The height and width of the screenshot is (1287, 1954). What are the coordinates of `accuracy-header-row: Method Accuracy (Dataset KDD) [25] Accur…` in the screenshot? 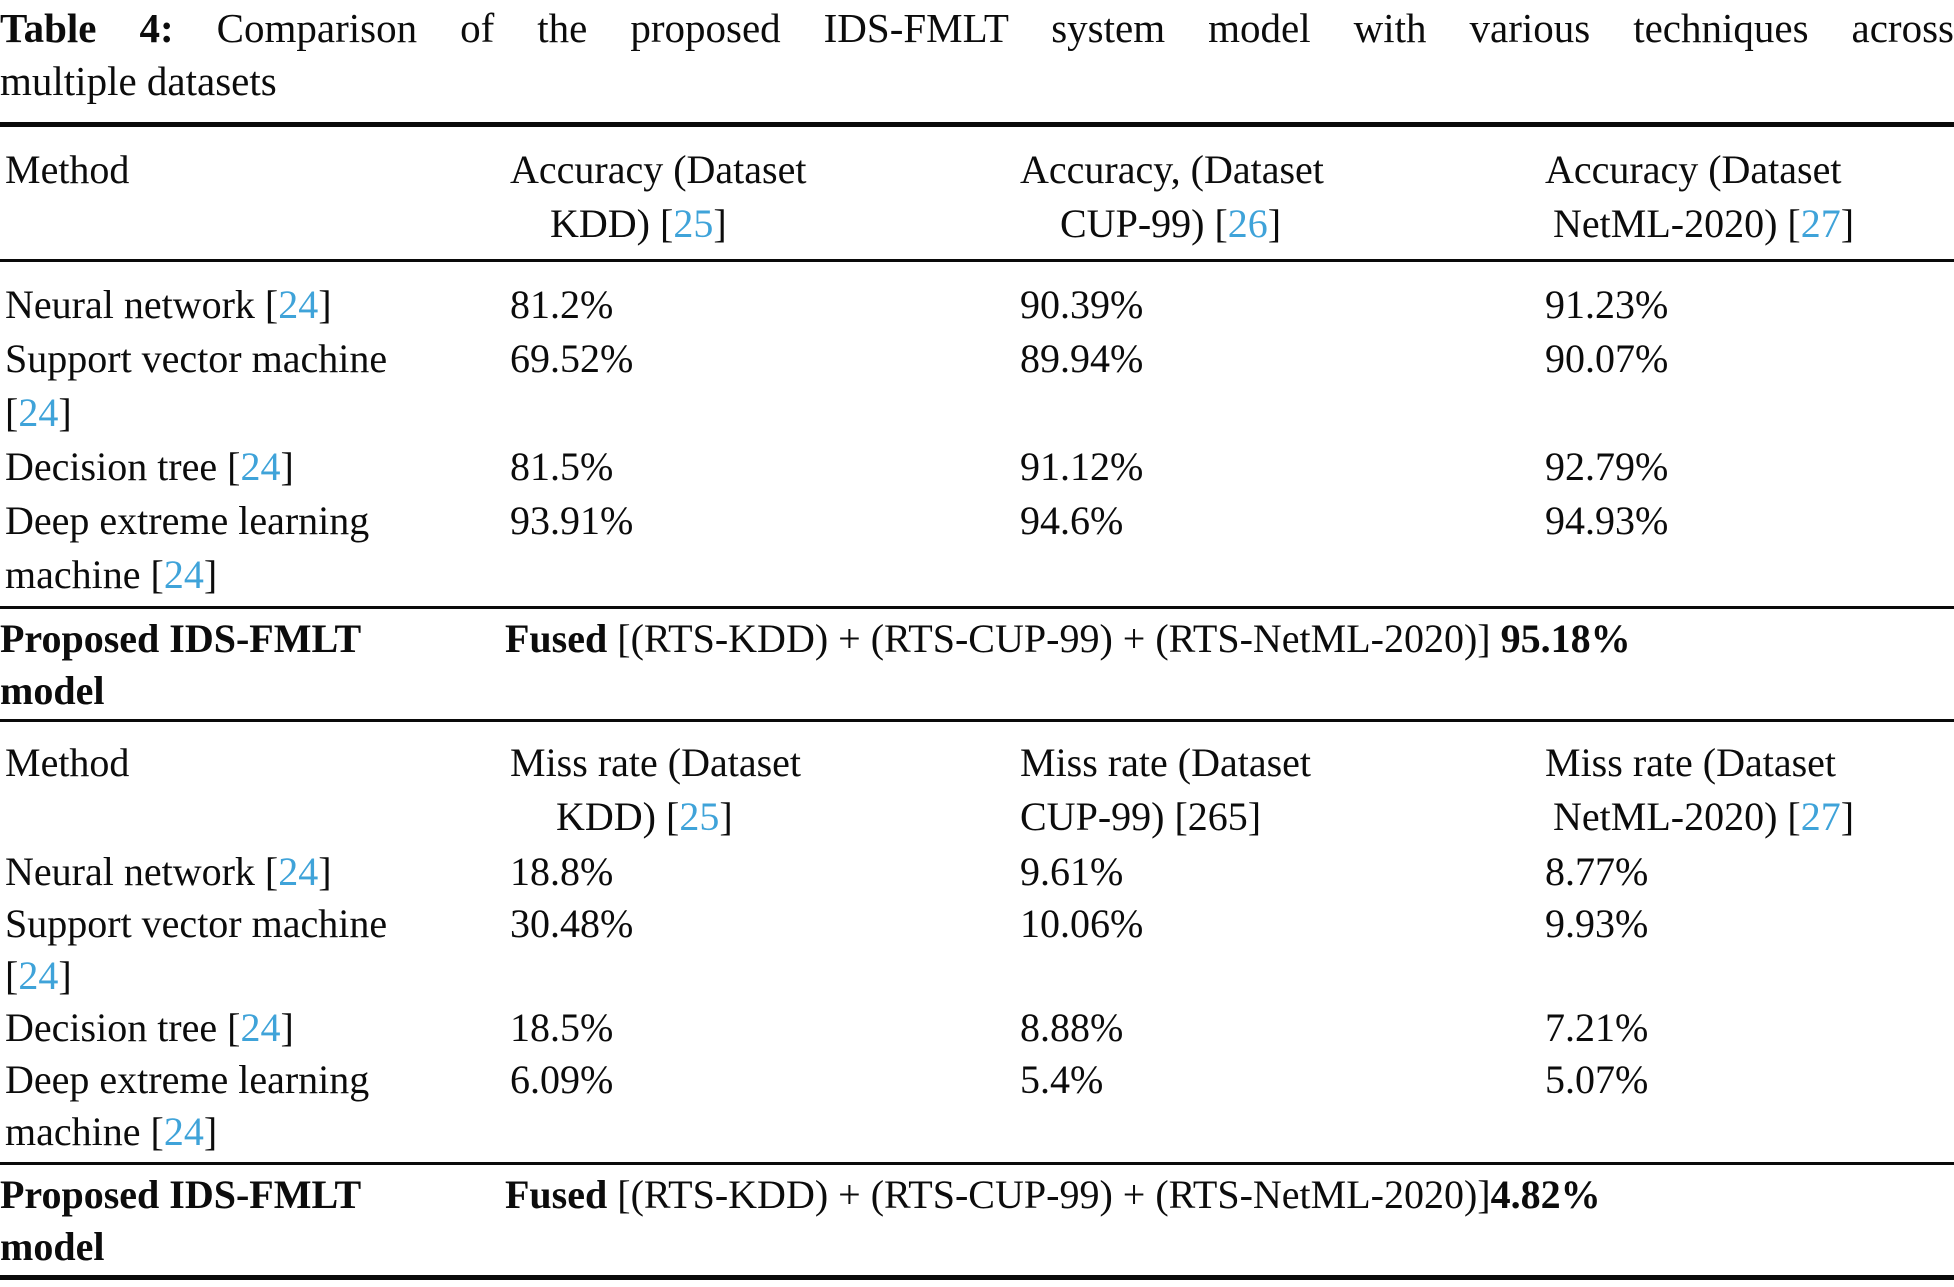 It's located at (977, 193).